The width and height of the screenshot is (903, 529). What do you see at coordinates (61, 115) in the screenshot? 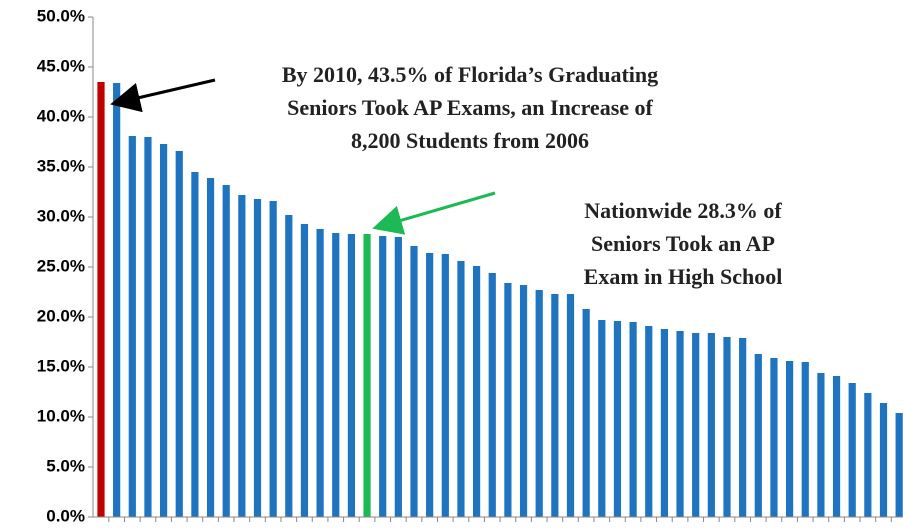
I see `y-tick-label: 40.0%` at bounding box center [61, 115].